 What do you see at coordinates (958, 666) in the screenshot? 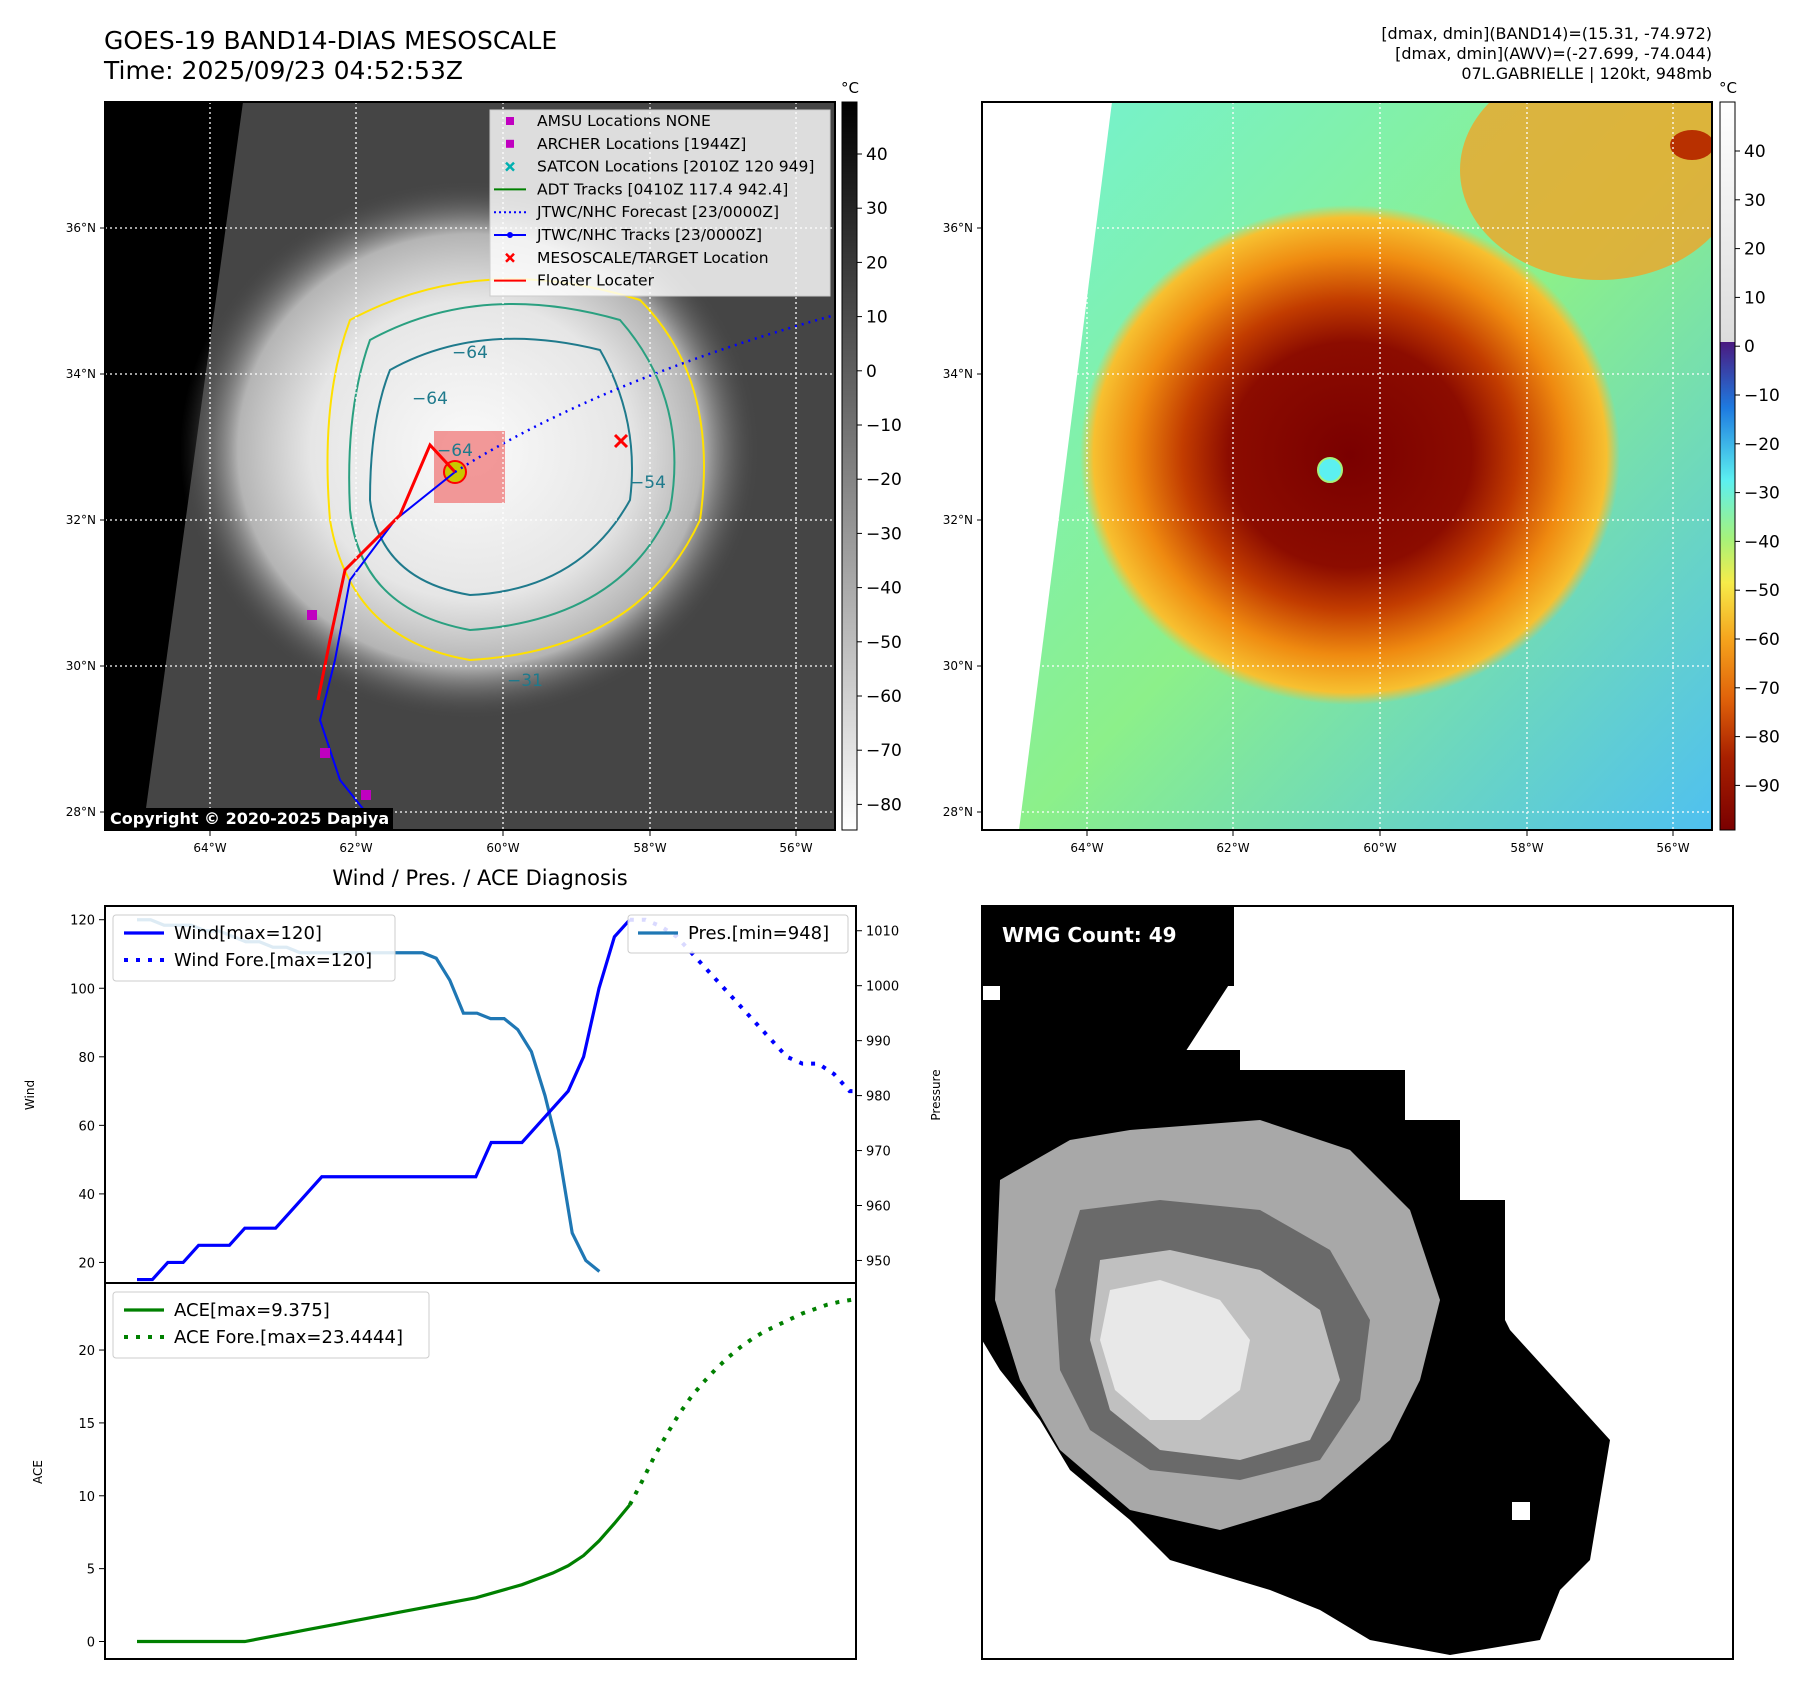
I see `y-tick-label: 30°N` at bounding box center [958, 666].